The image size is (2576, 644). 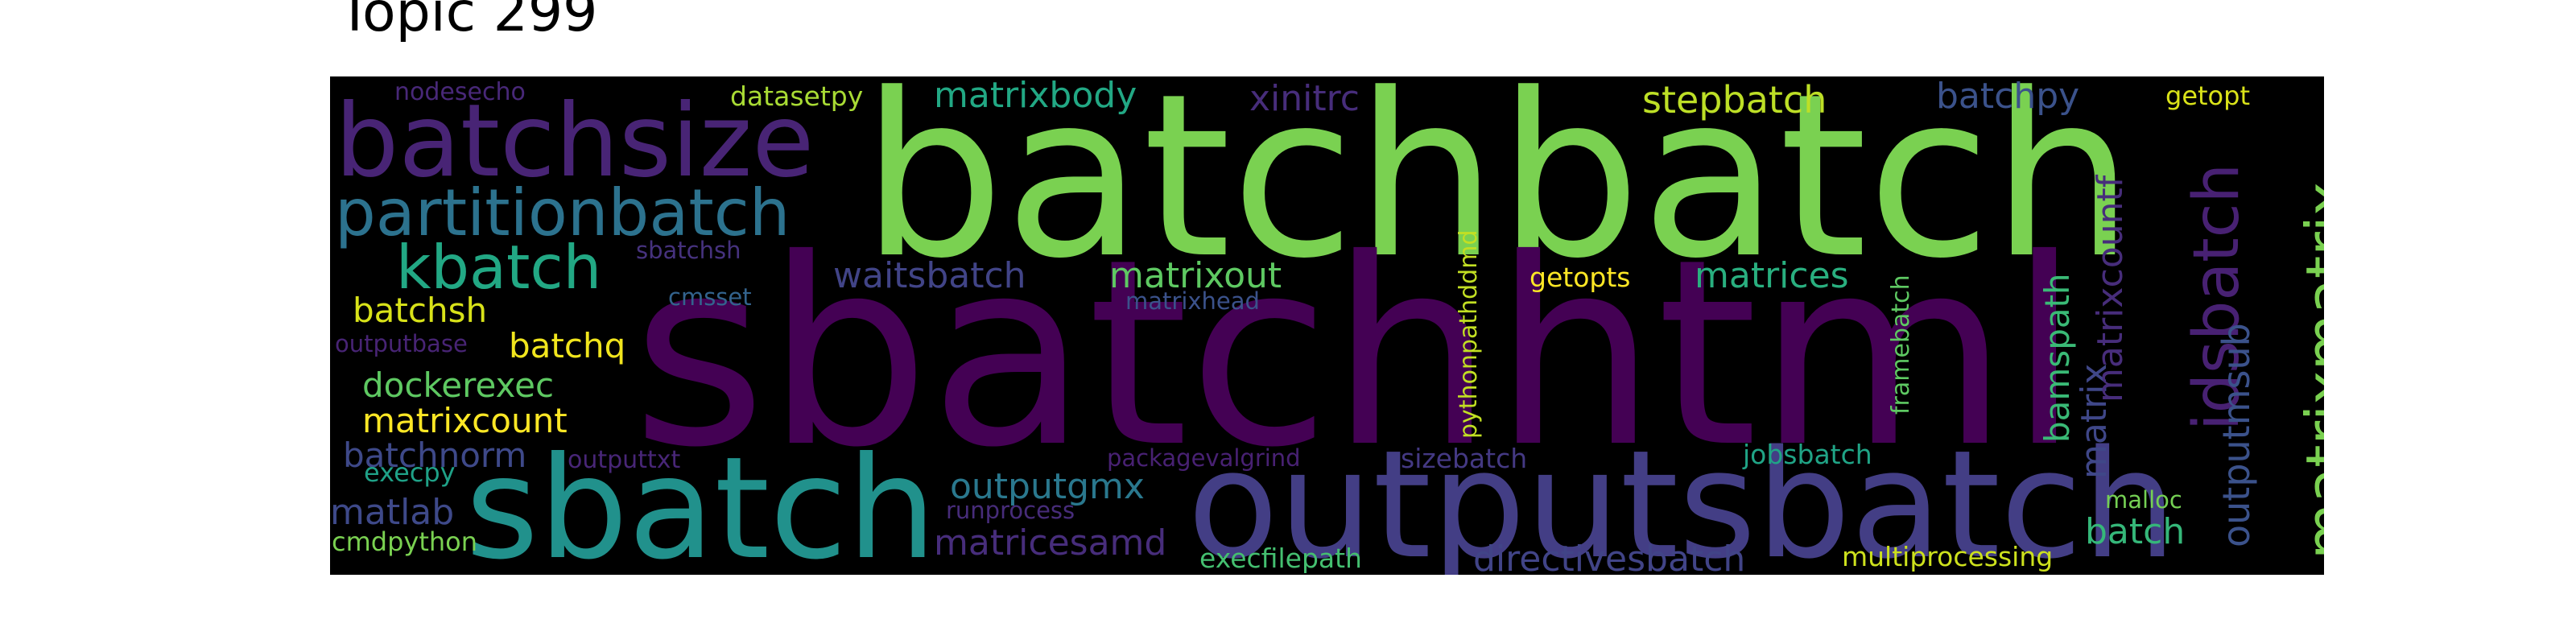 I want to click on word-execpy: execpy, so click(x=410, y=472).